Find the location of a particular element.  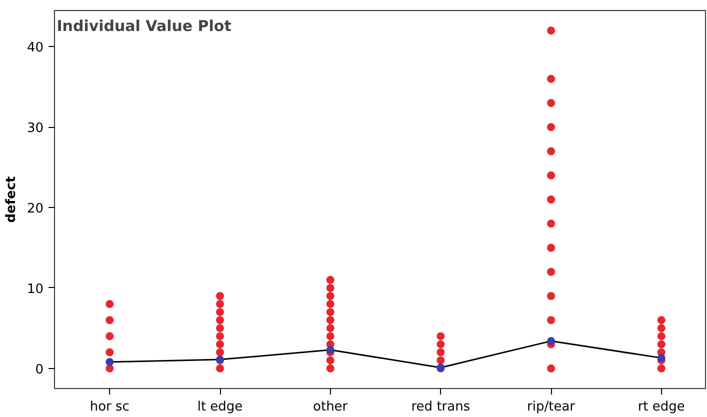

x-tick-label: hor sc is located at coordinates (110, 407).